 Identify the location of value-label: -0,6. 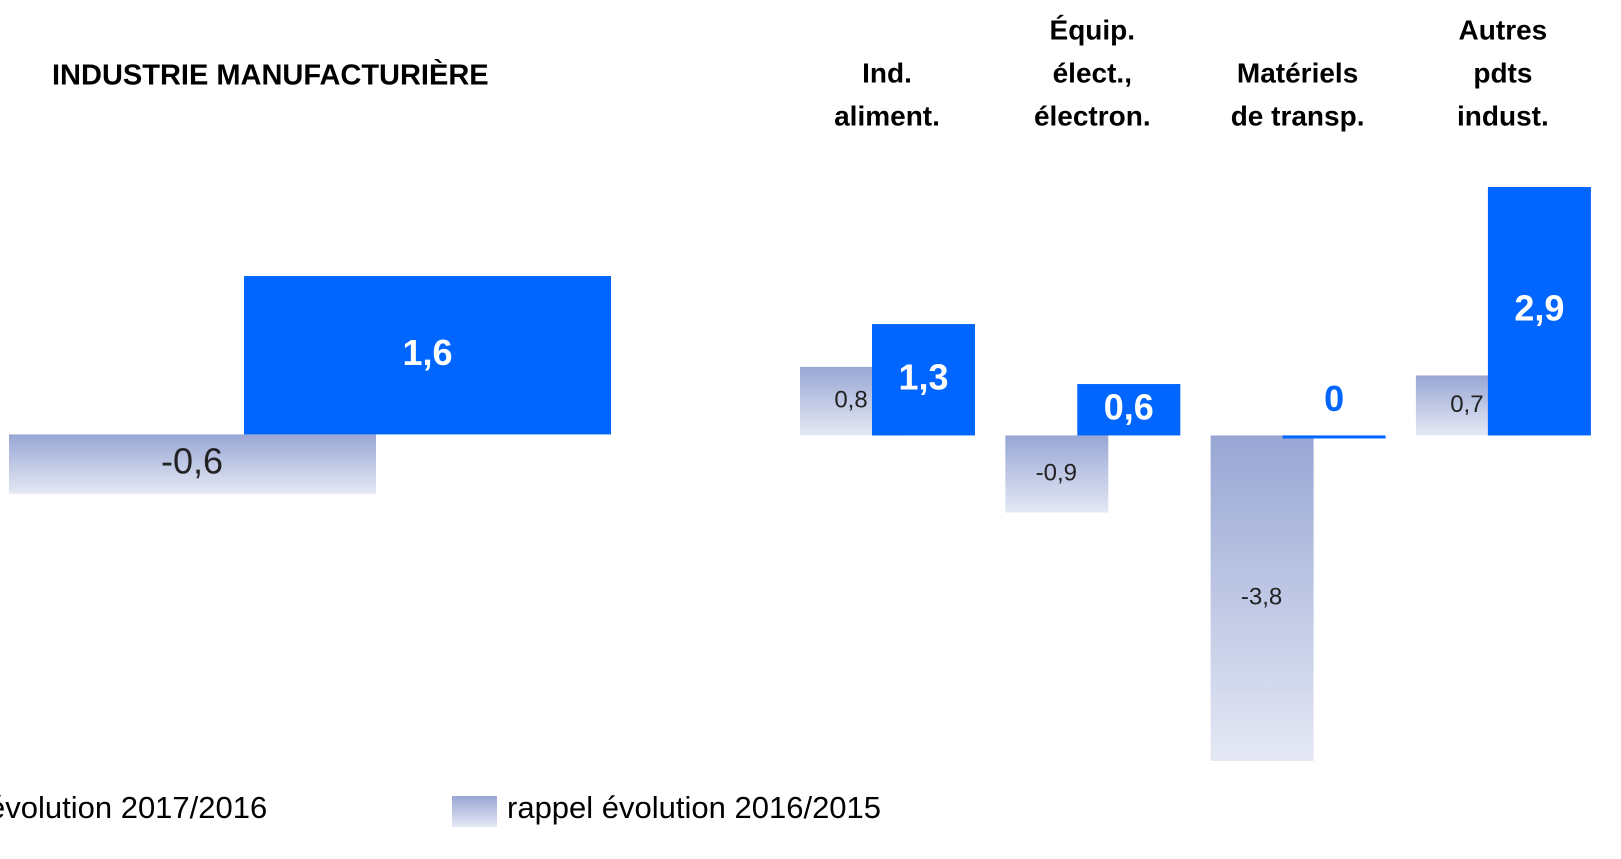
(192, 461).